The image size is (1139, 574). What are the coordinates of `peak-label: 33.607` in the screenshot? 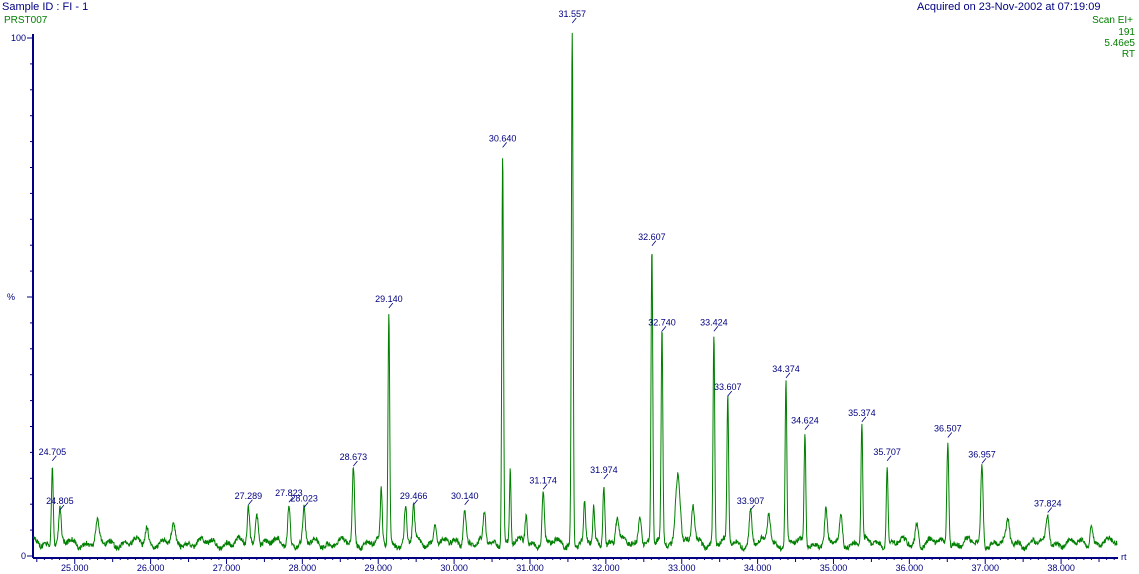 It's located at (728, 387).